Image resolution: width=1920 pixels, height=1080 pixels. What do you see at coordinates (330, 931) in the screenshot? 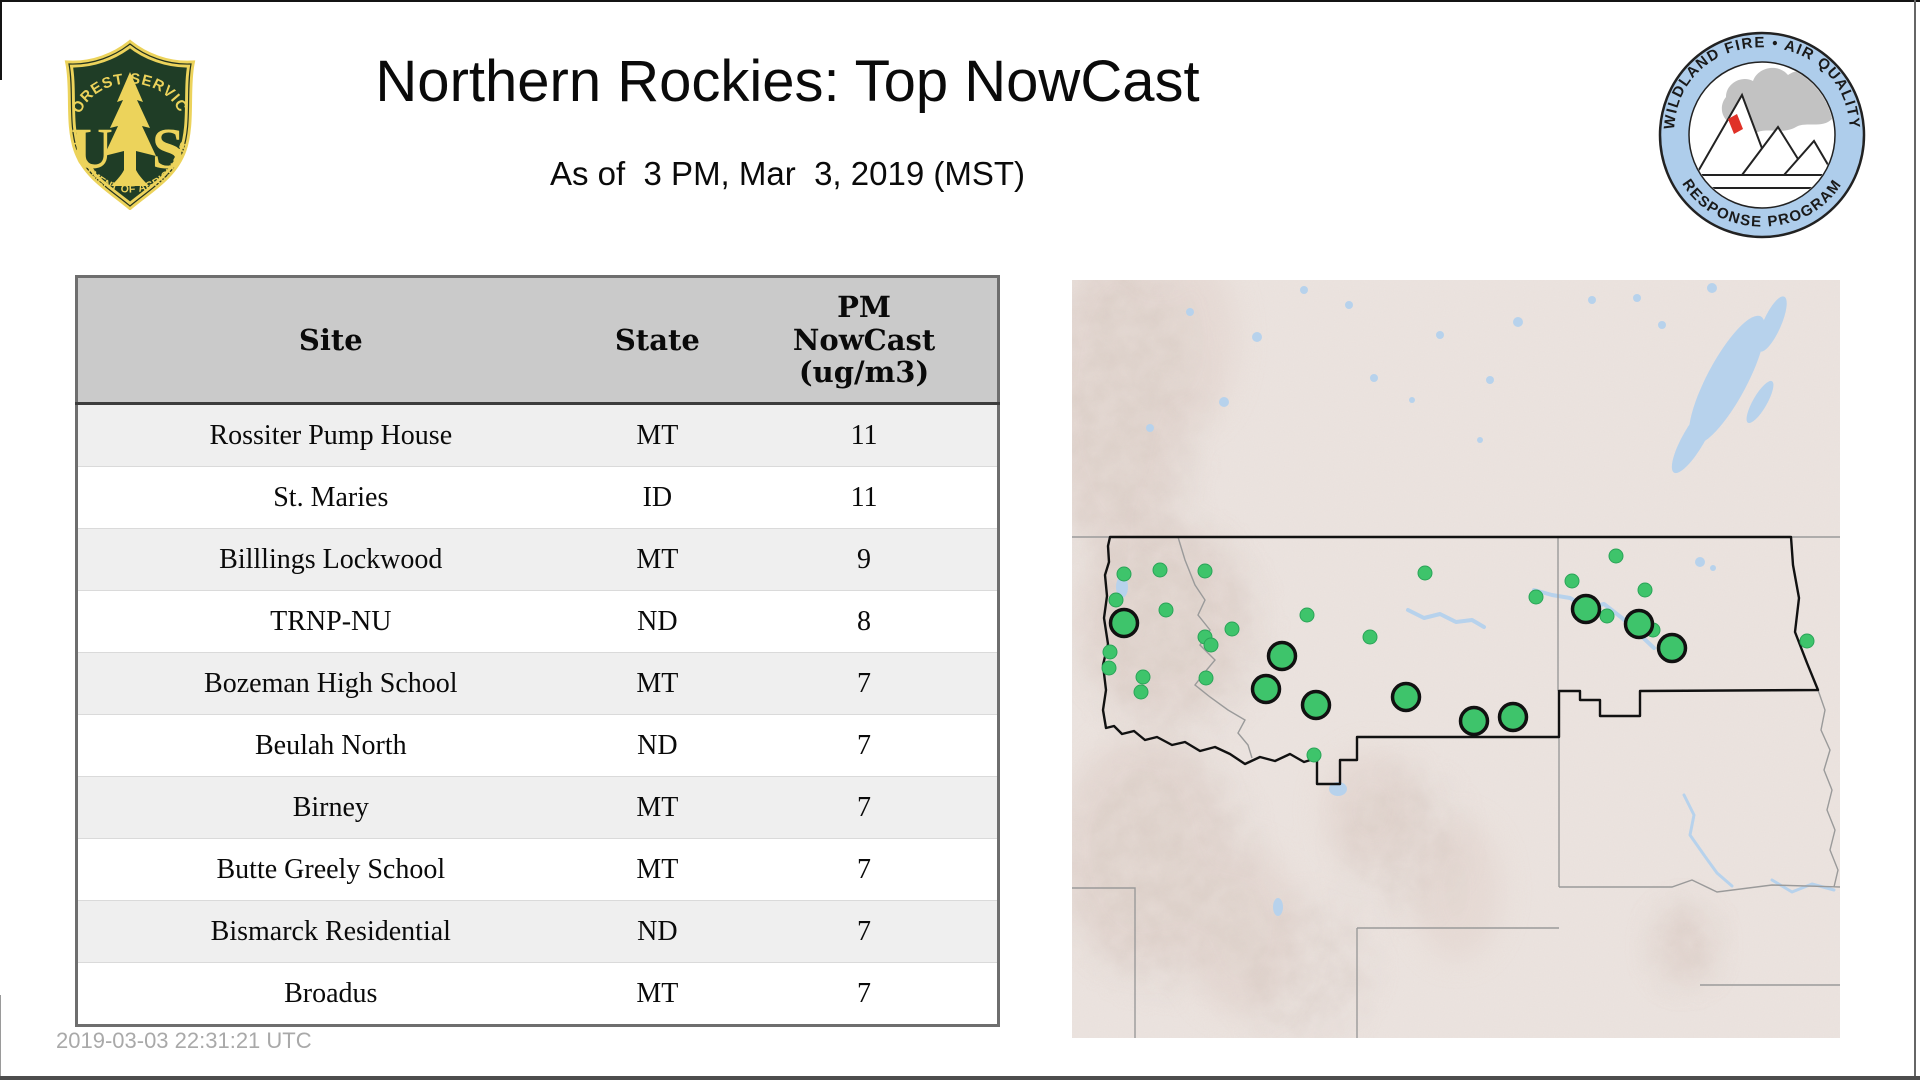
I see `site-cell: Bismarck Residential` at bounding box center [330, 931].